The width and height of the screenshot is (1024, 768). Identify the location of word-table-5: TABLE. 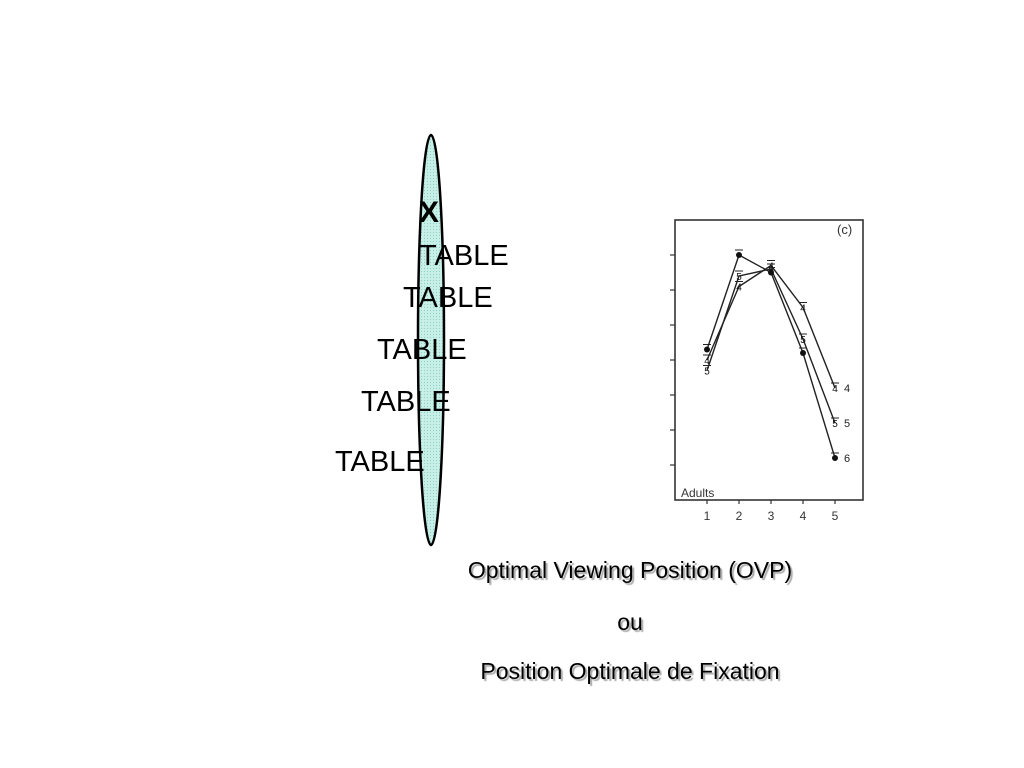
(380, 462).